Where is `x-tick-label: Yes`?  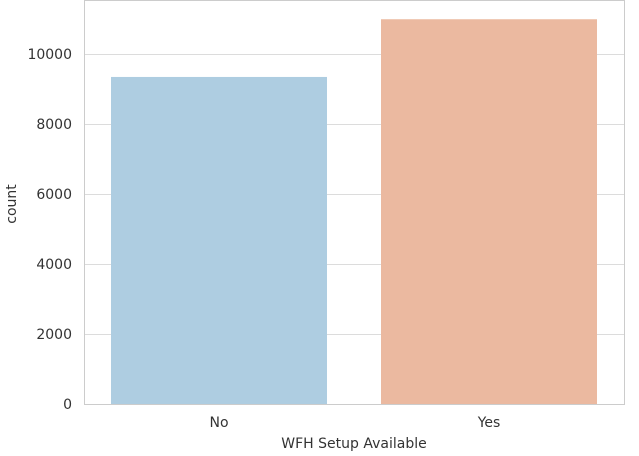
x-tick-label: Yes is located at coordinates (489, 423).